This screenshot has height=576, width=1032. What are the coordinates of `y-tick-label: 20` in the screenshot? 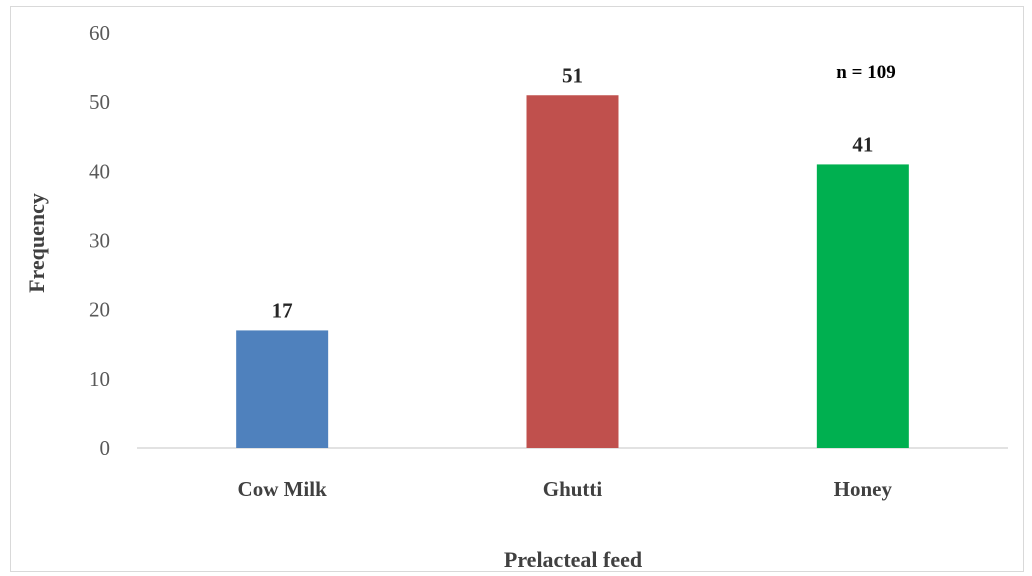 It's located at (99, 310).